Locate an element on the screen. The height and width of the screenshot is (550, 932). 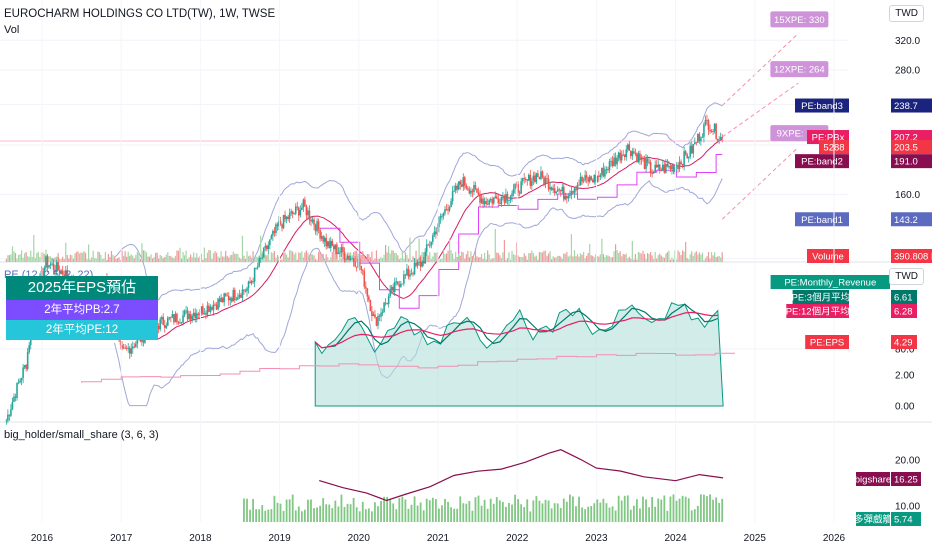
axis-tag-value: 4.29 is located at coordinates (903, 343).